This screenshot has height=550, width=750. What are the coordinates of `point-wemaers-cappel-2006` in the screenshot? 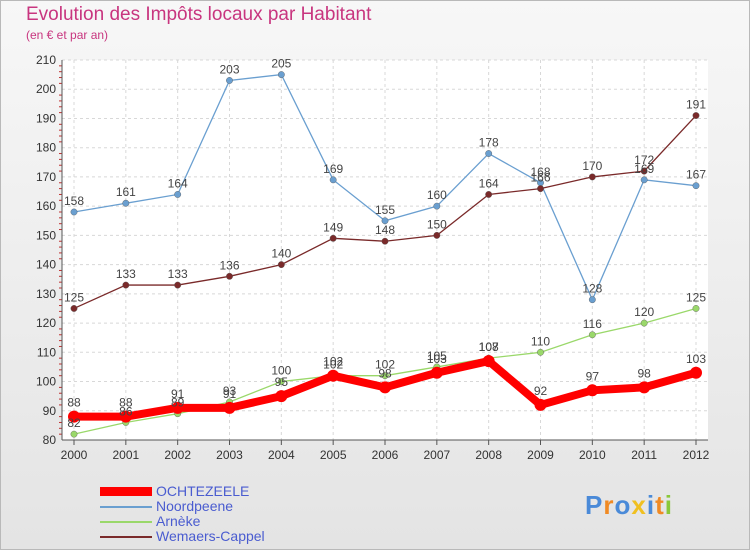 It's located at (385, 241).